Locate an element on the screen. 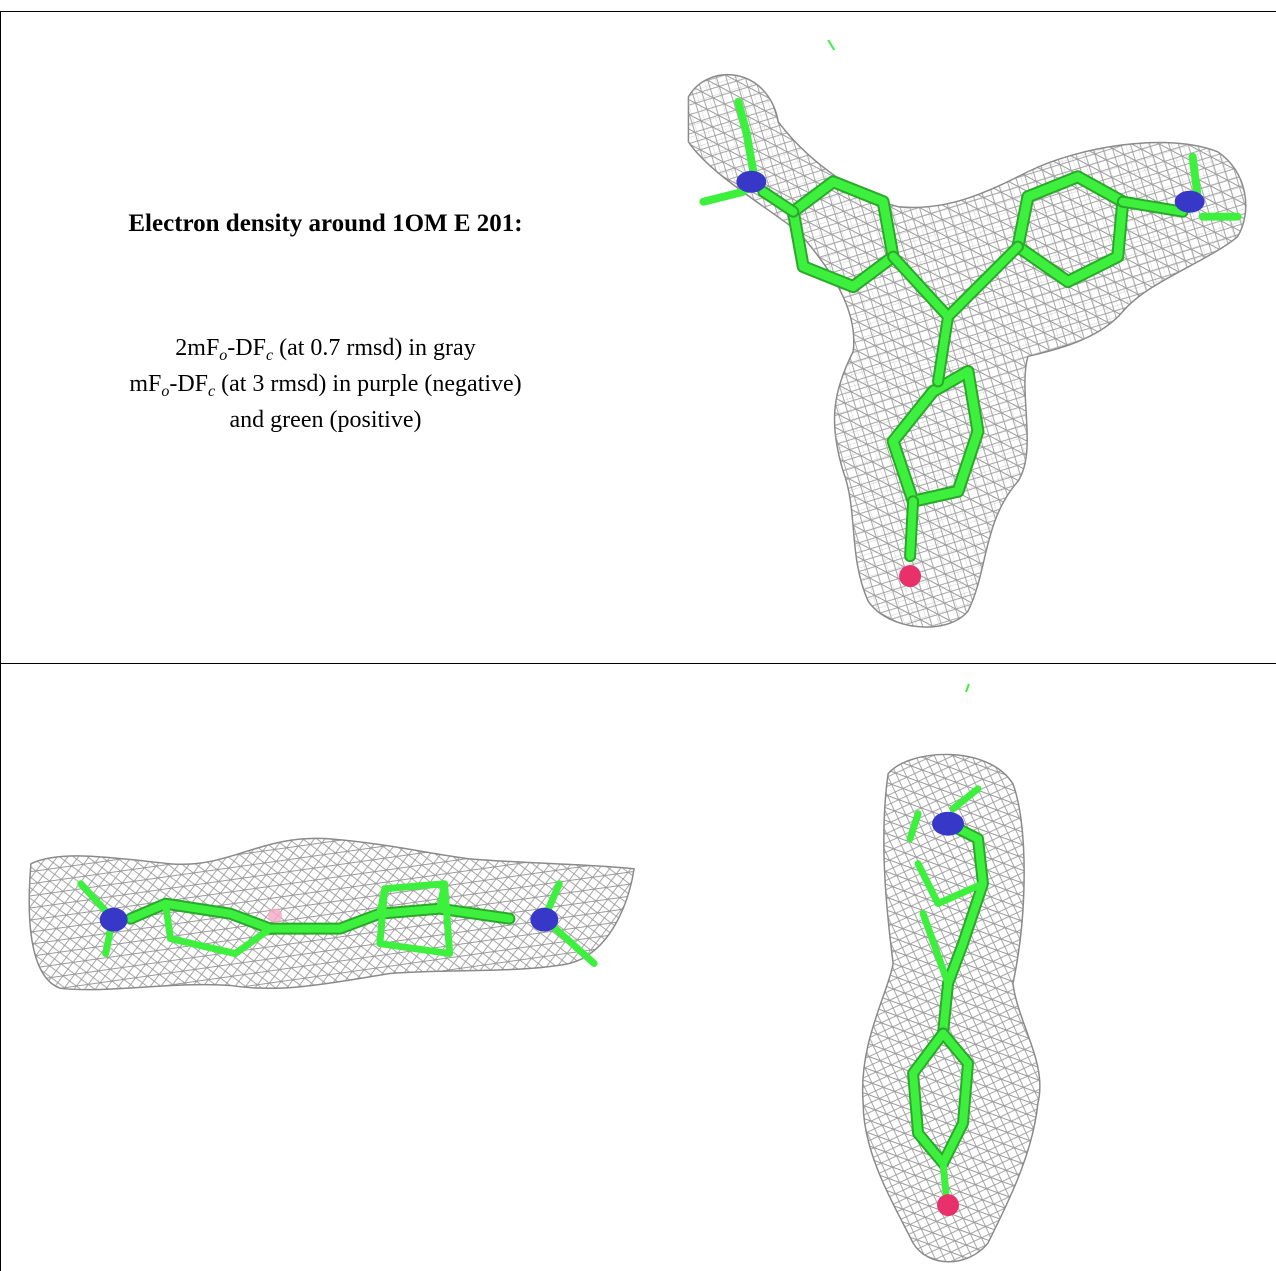  caption-title: Electron density around 1OM E 201: is located at coordinates (325, 223).